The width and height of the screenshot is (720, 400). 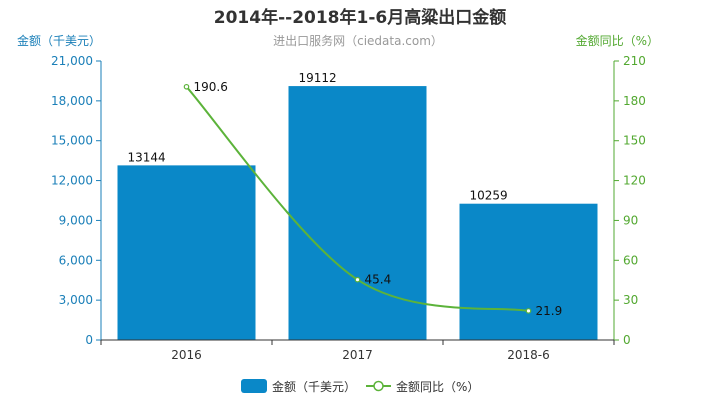 I want to click on line-value-label: 190.6, so click(x=211, y=87).